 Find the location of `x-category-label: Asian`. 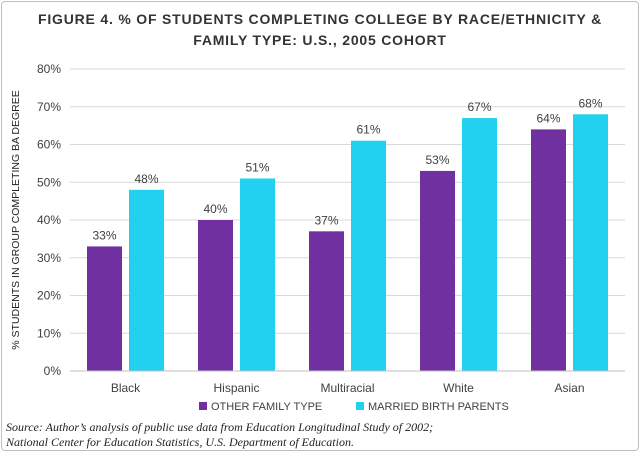

x-category-label: Asian is located at coordinates (569, 388).